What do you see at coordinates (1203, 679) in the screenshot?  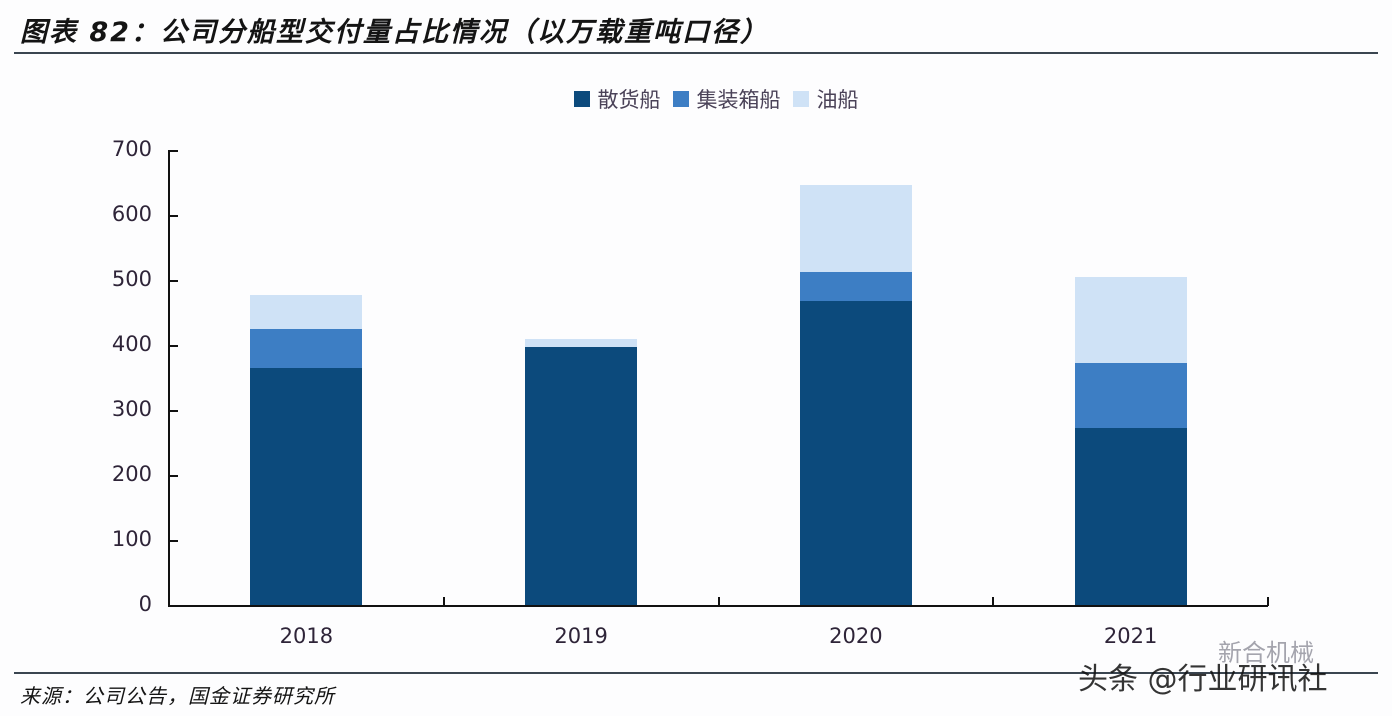 I see `watermark: 头条 @行业研讯社` at bounding box center [1203, 679].